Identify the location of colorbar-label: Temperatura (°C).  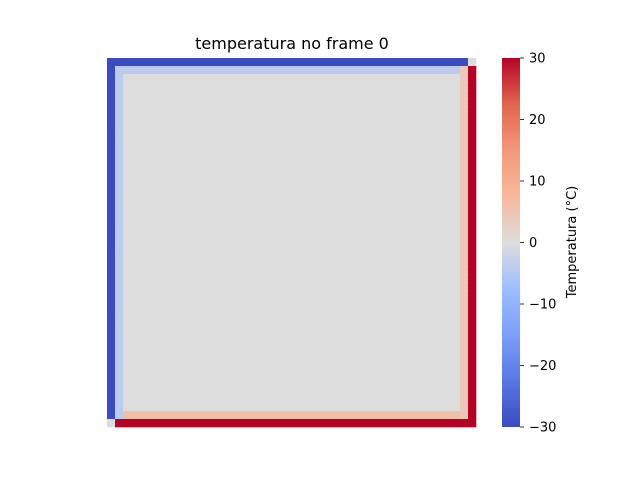
(572, 242).